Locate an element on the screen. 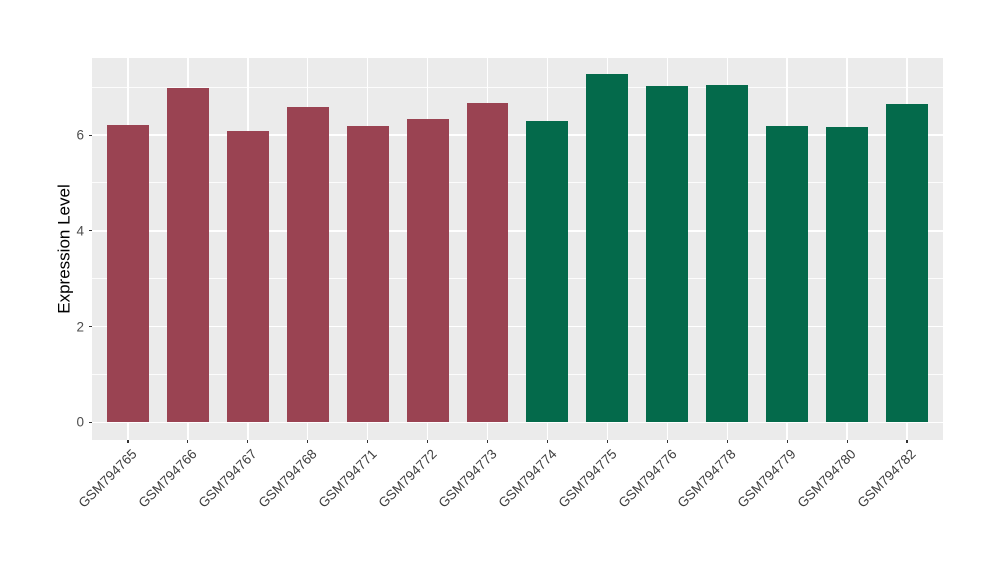  y-tick-label: 2 is located at coordinates (80, 326).